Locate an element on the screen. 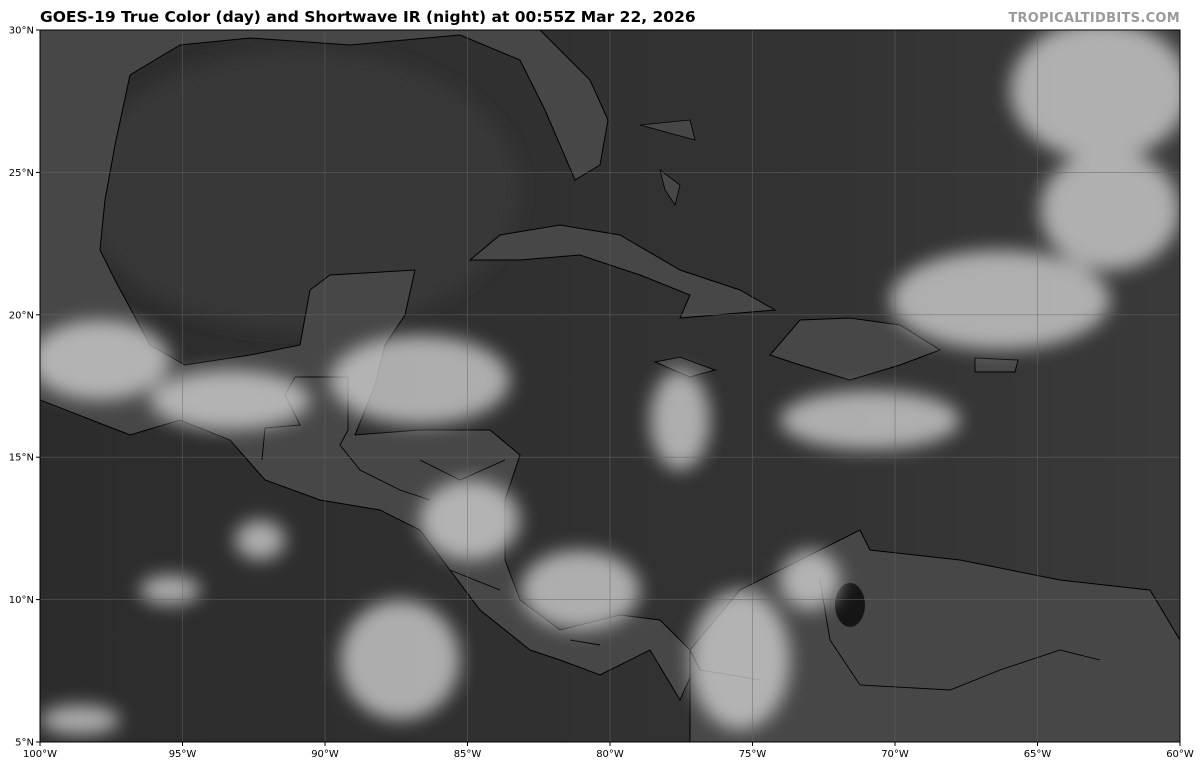 The width and height of the screenshot is (1200, 765). hispaniola is located at coordinates (855, 349).